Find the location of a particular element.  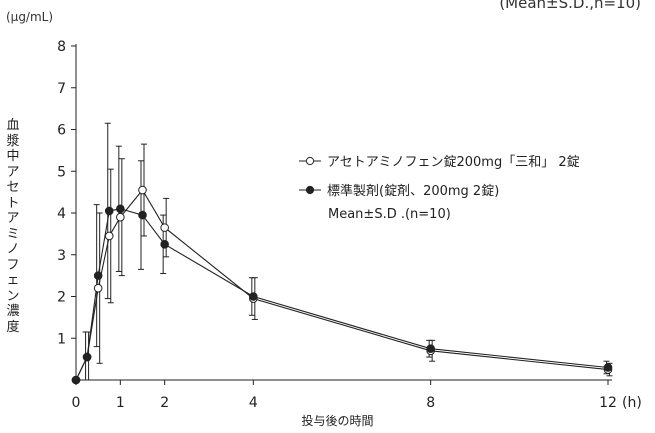

x-tick-label: 1 is located at coordinates (120, 403).